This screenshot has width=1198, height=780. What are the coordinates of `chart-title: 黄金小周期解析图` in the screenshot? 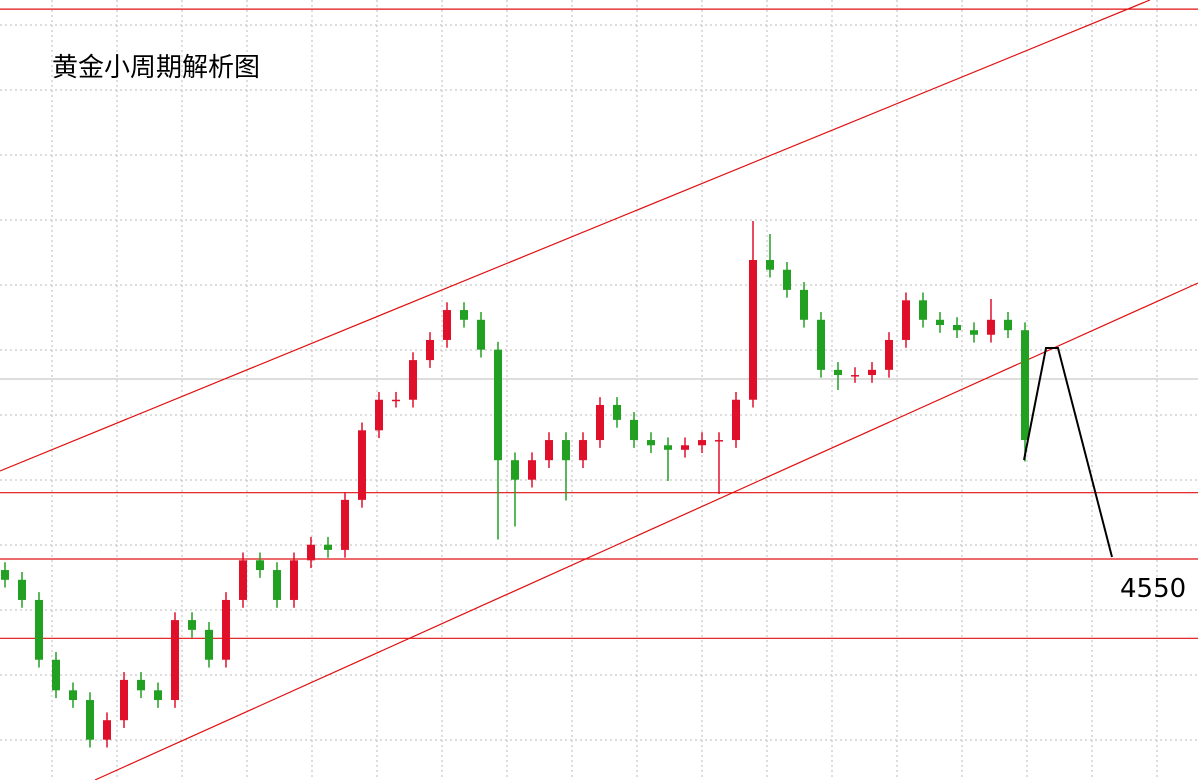 It's located at (156, 68).